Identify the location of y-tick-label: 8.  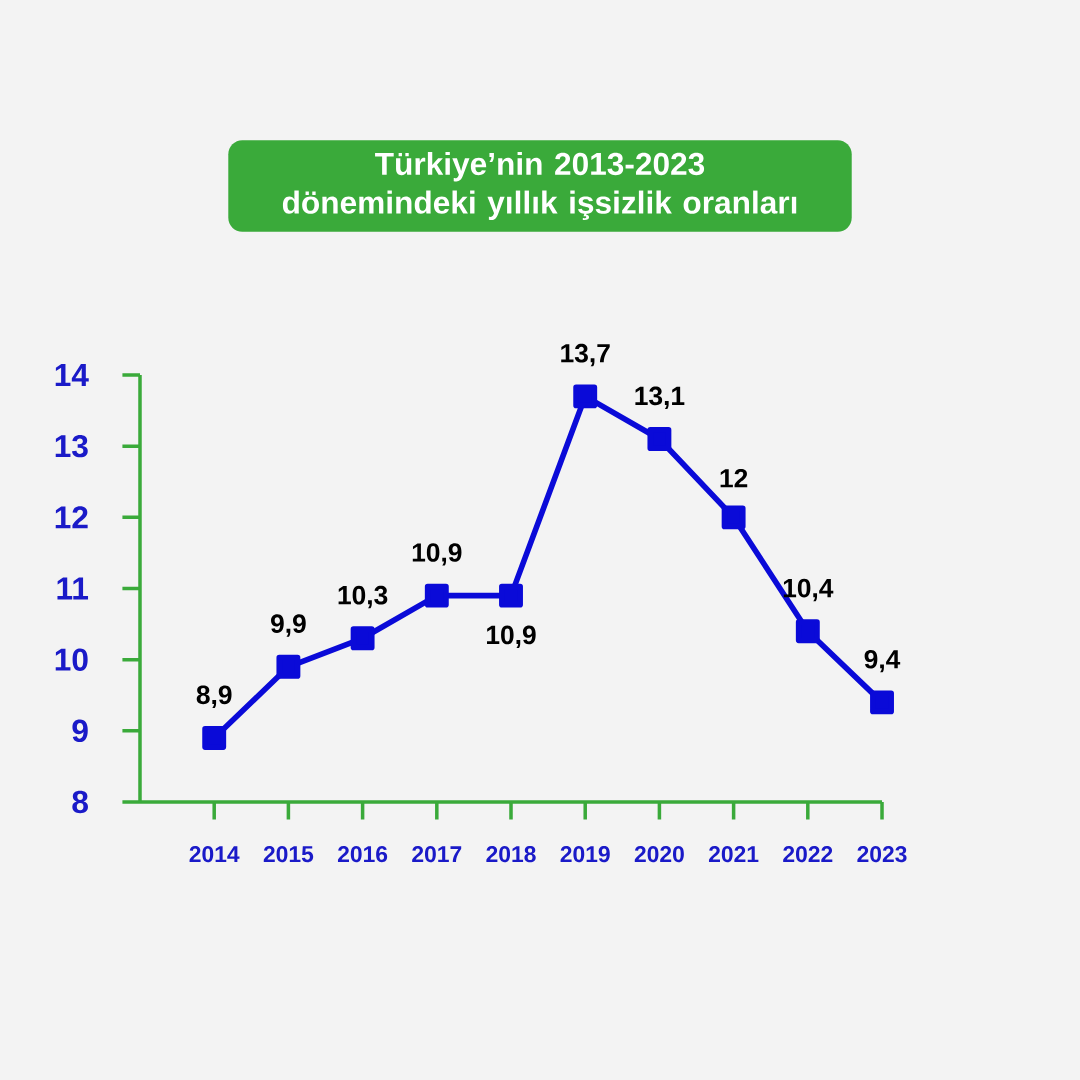
(80, 802).